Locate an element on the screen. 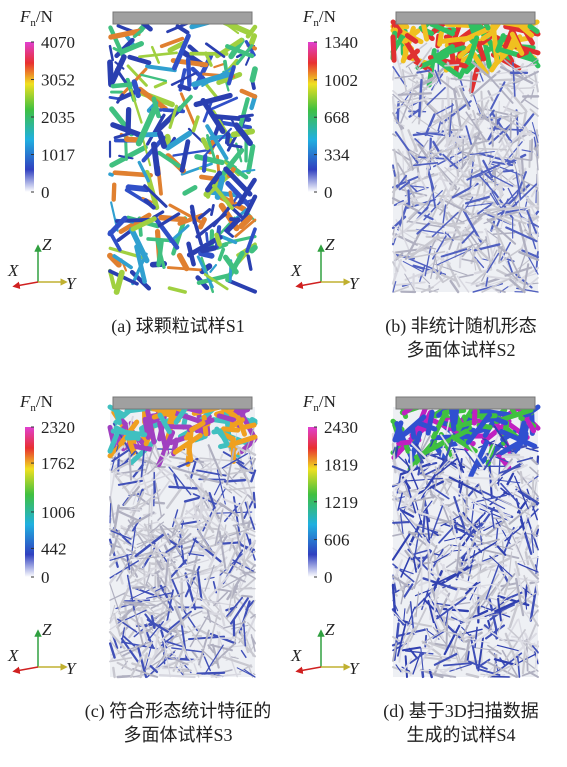 The image size is (567, 767). colorbar-tick-label: 1762 is located at coordinates (58, 463).